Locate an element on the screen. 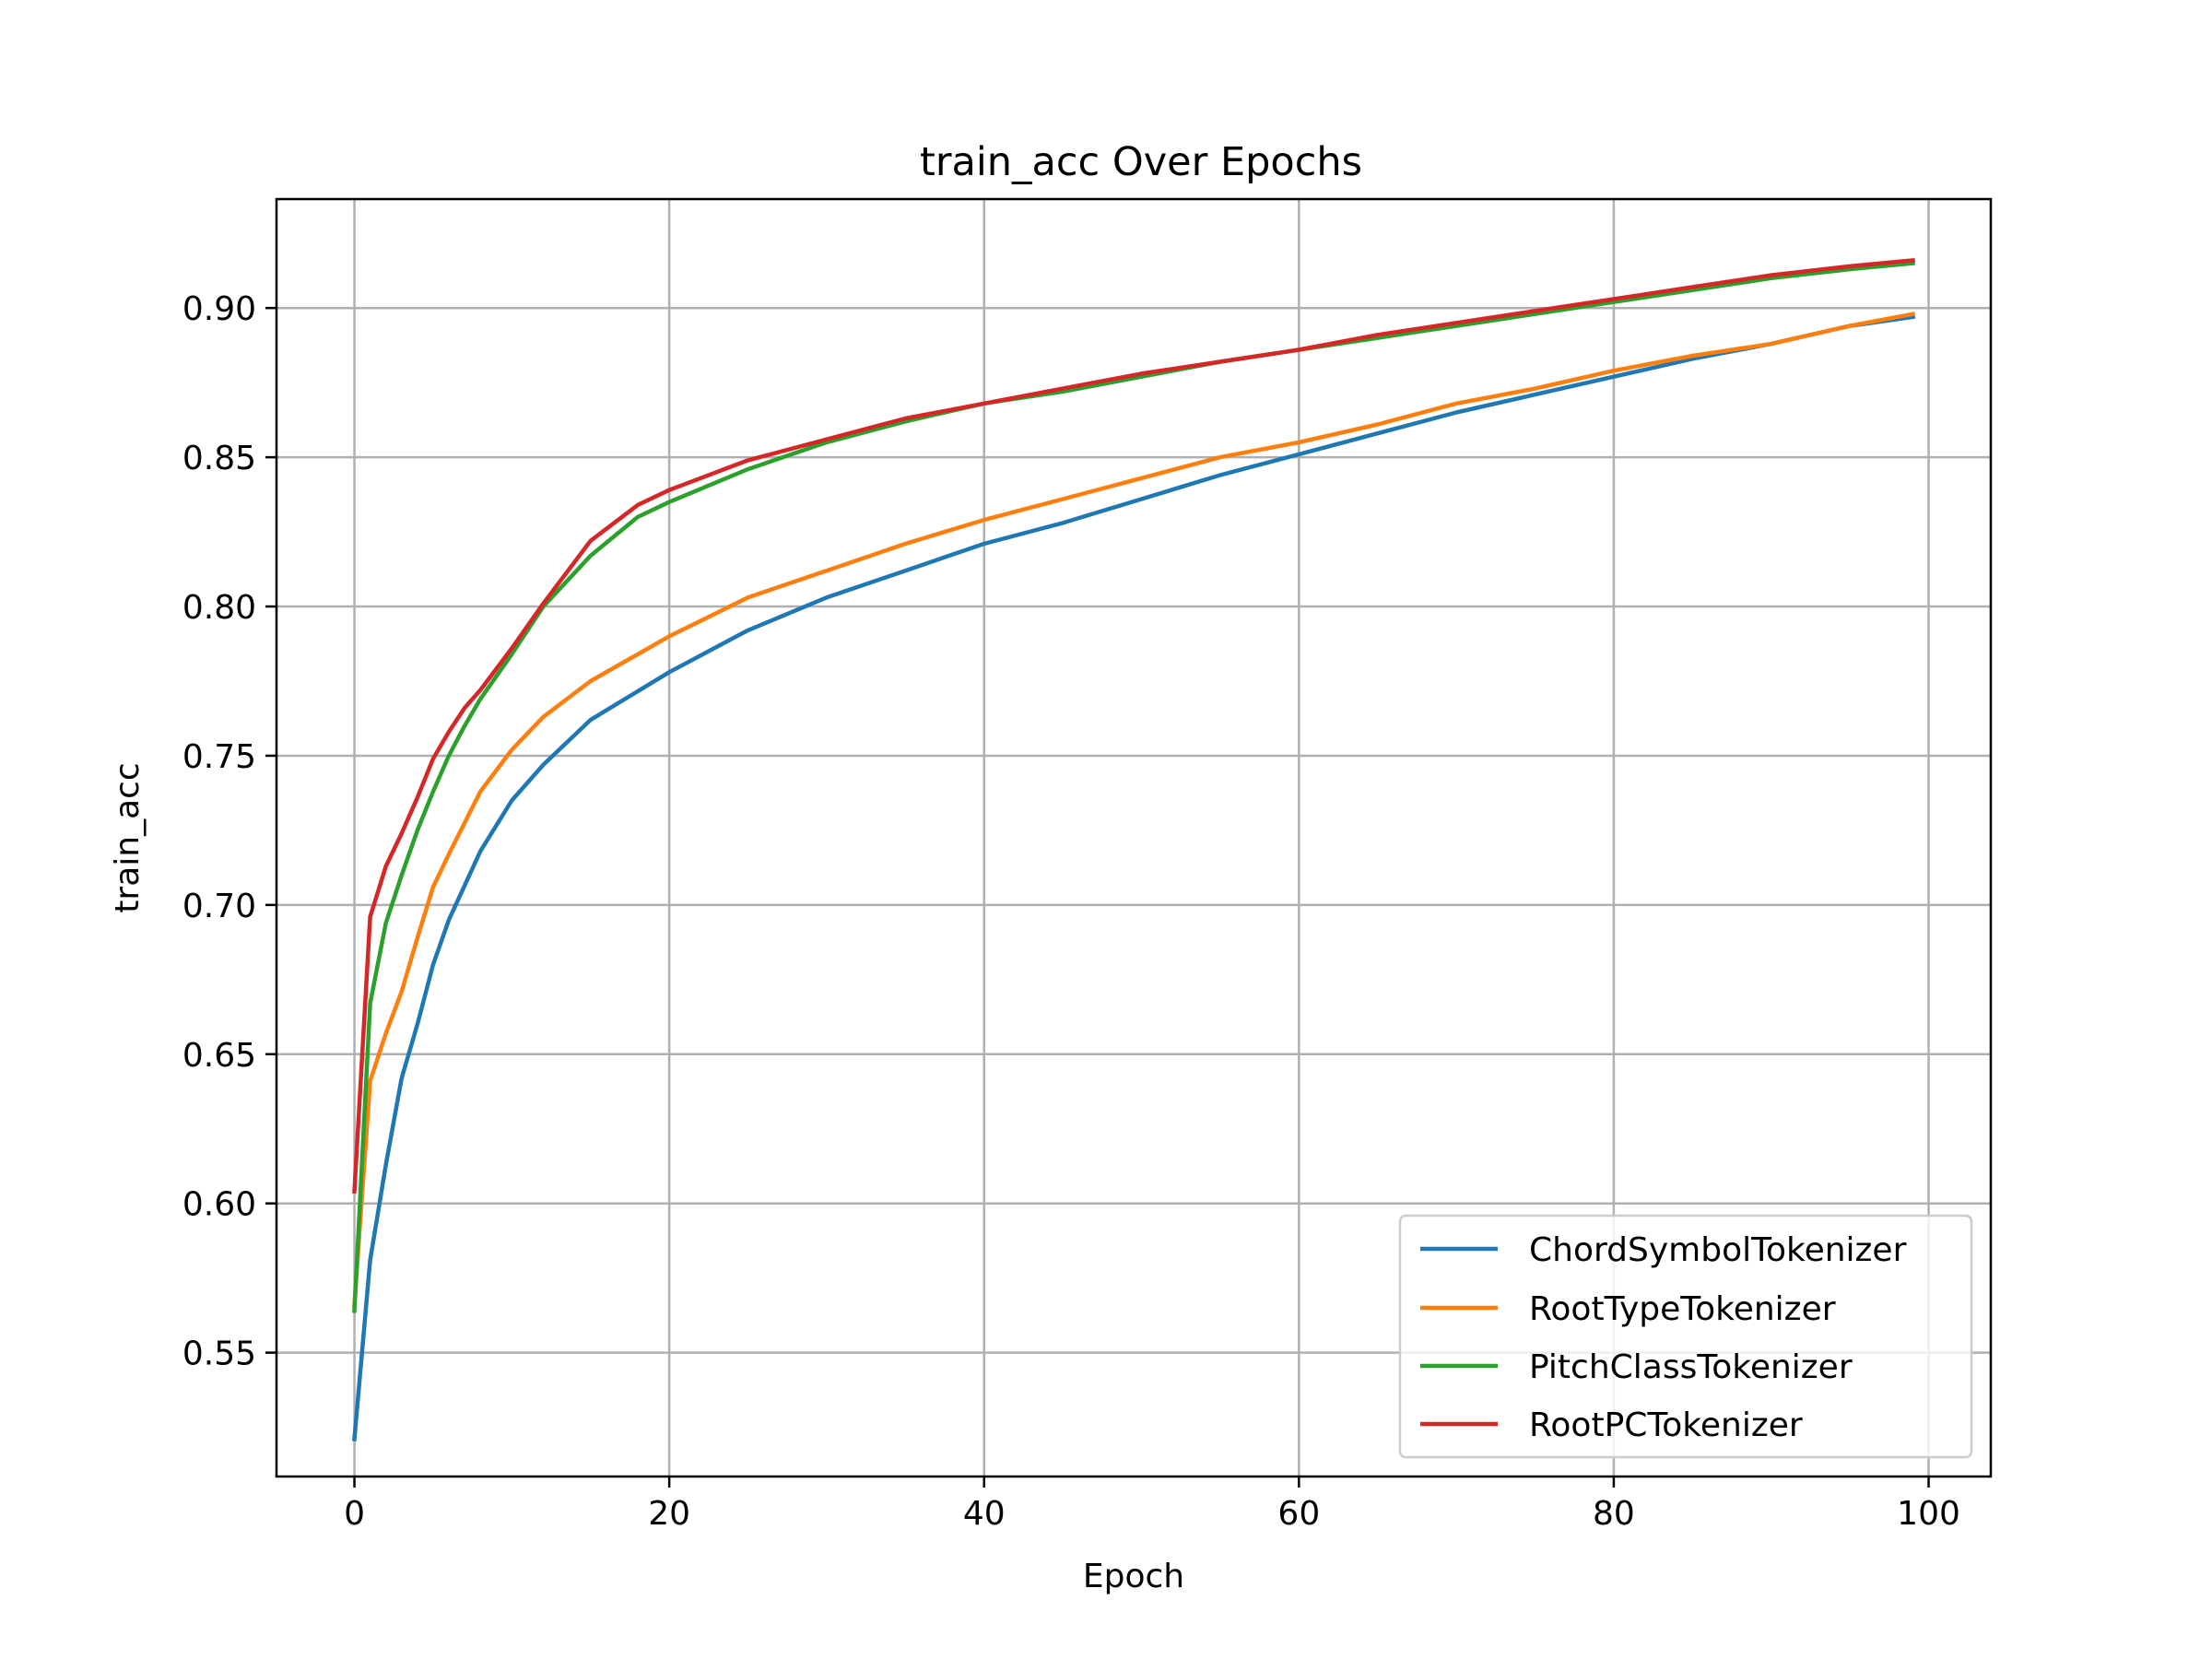  chart-title: train_acc Over Epochs is located at coordinates (1141, 162).